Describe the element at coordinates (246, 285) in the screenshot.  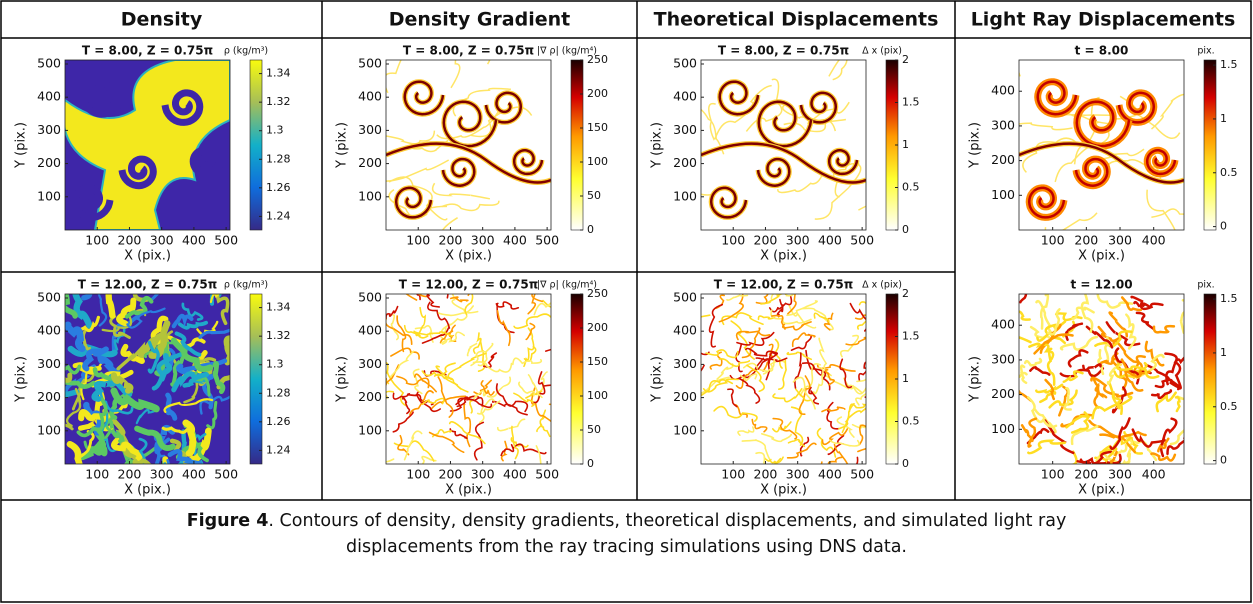
I see `colorbar-label: ρ (kg/m³)` at that location.